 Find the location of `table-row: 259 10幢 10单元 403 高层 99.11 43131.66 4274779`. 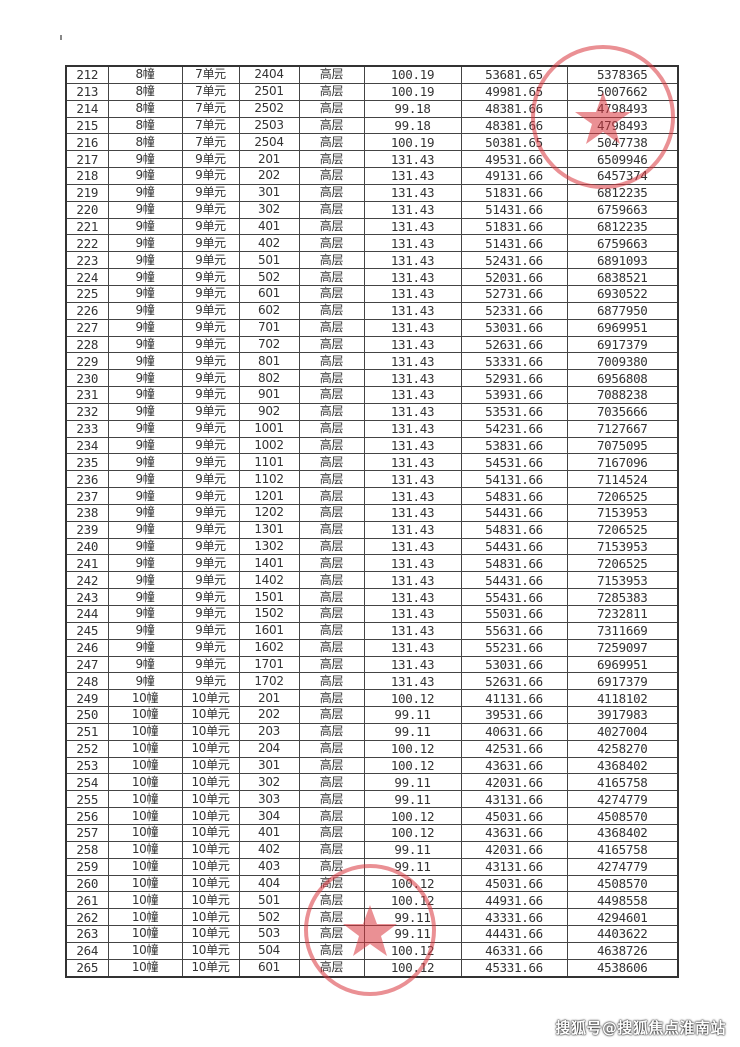

table-row: 259 10幢 10单元 403 高层 99.11 43131.66 4274779 is located at coordinates (372, 866).